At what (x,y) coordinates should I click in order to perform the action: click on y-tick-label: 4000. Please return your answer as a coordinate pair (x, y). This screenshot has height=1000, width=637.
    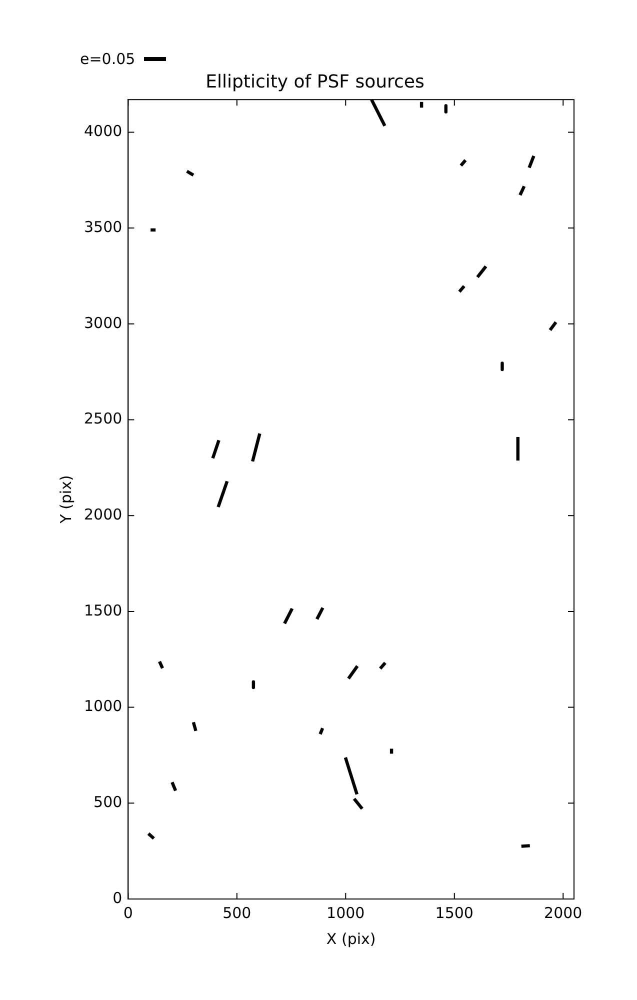
    Looking at the image, I should click on (103, 131).